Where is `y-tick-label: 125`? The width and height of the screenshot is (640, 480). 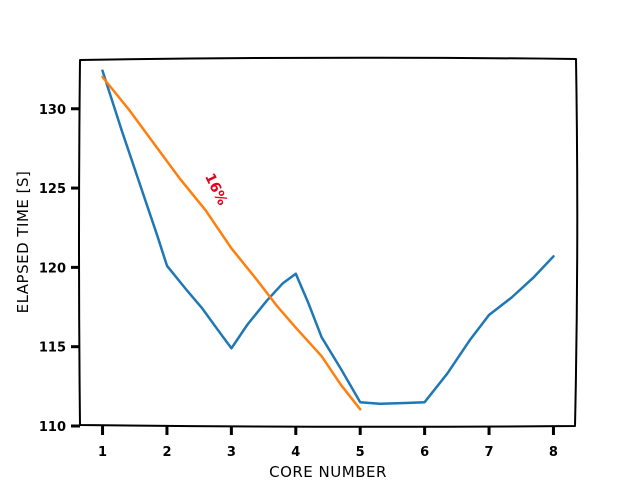 y-tick-label: 125 is located at coordinates (52, 189).